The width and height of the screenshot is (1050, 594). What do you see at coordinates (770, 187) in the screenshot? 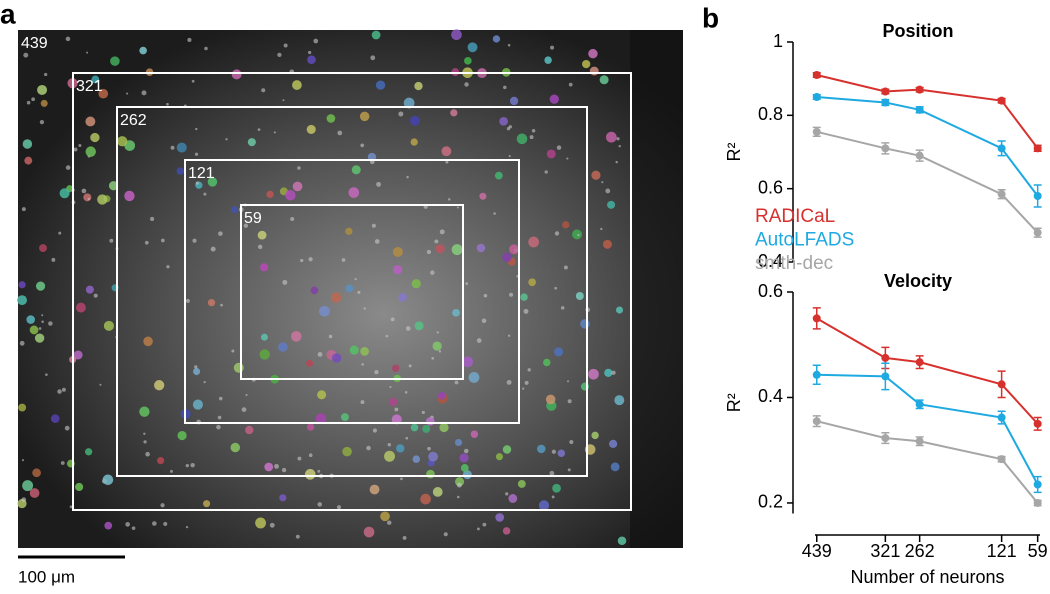
I see `y-tick-label: 0.6` at bounding box center [770, 187].